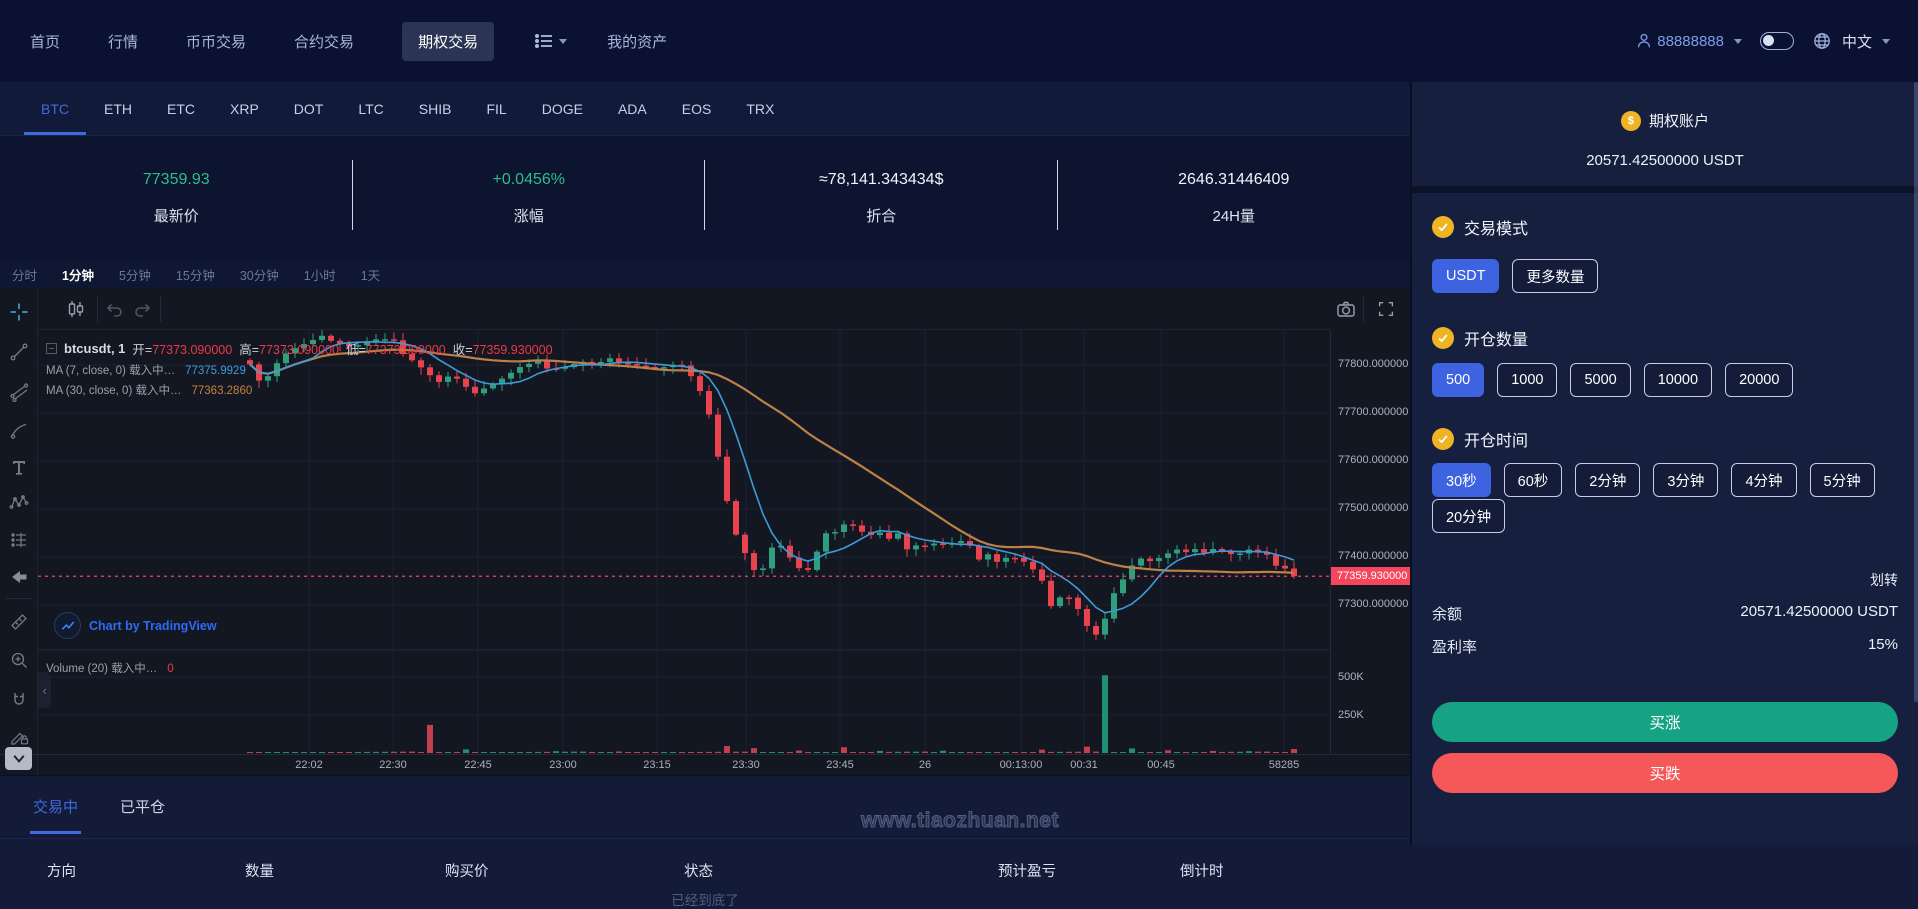 The height and width of the screenshot is (909, 1918). I want to click on account-title: 期权账户, so click(1678, 121).